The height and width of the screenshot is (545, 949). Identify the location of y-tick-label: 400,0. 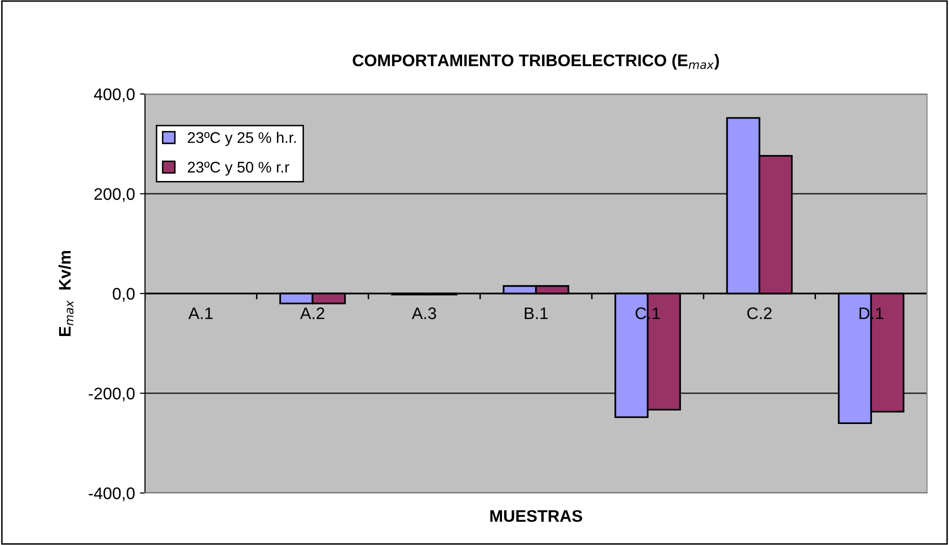
(114, 95).